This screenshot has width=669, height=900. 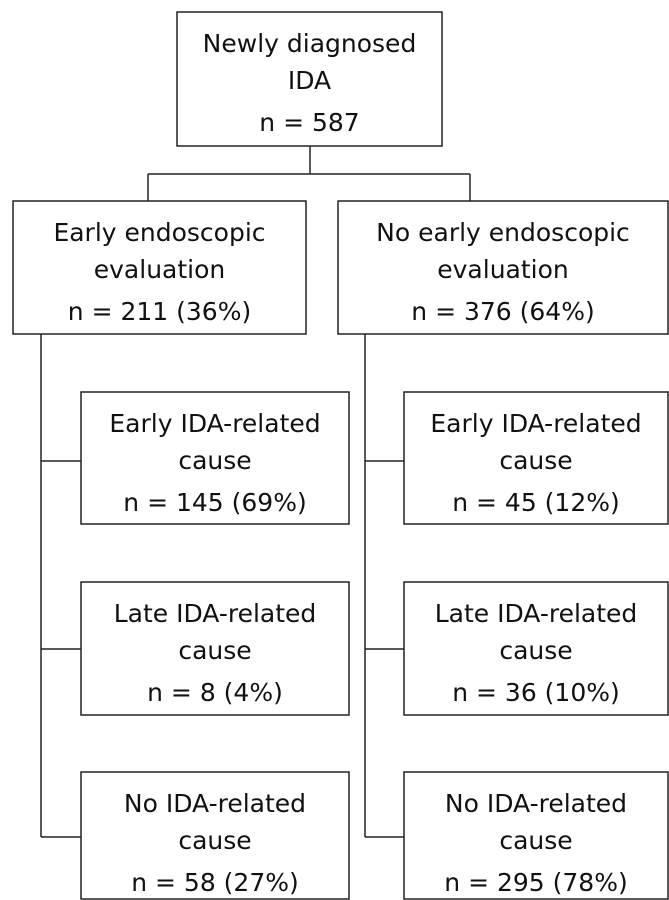 What do you see at coordinates (309, 122) in the screenshot?
I see `node-count: n = 587` at bounding box center [309, 122].